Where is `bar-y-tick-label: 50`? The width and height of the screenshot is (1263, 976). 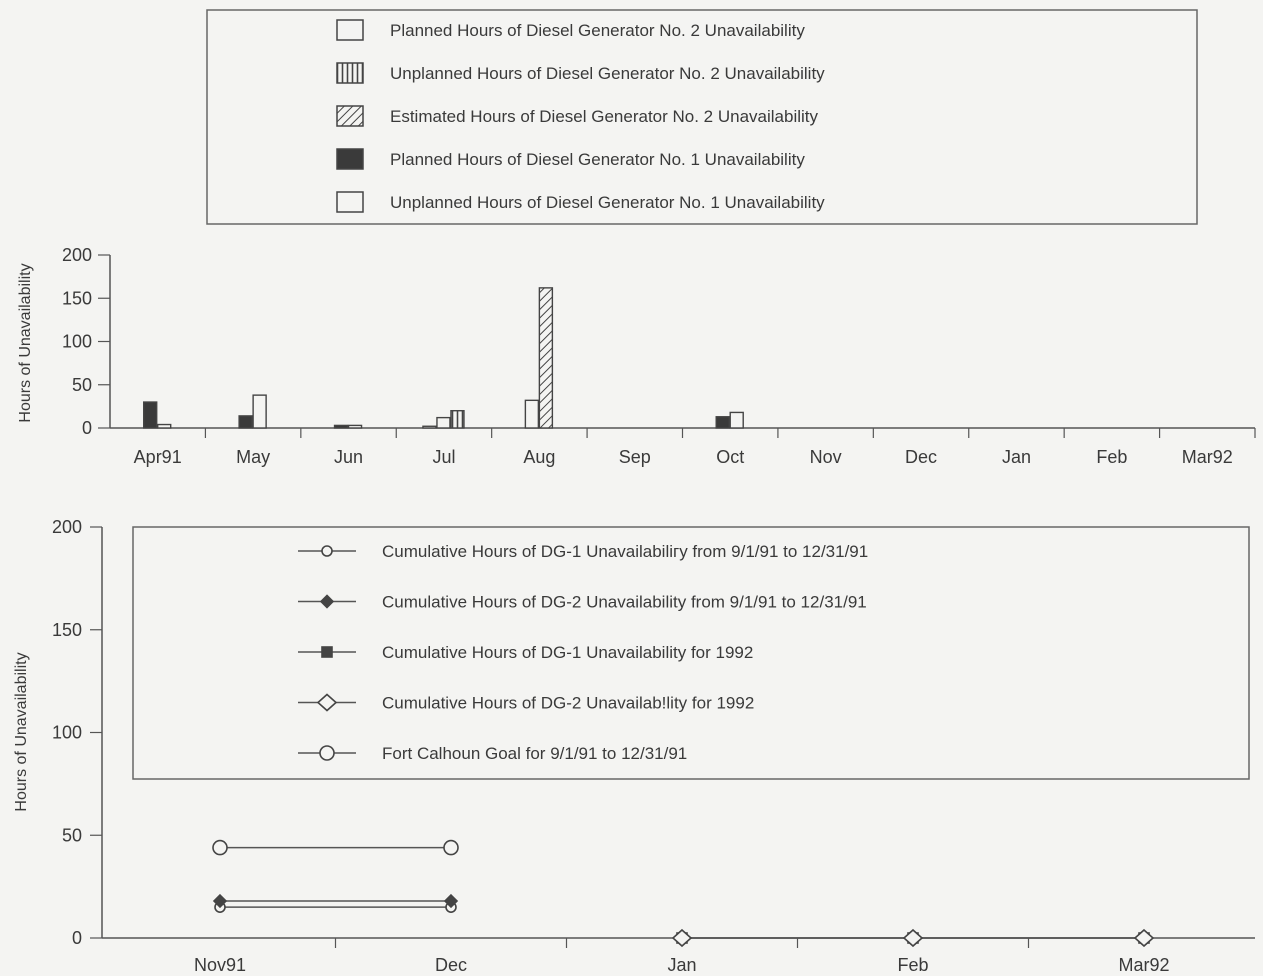
bar-y-tick-label: 50 is located at coordinates (82, 385).